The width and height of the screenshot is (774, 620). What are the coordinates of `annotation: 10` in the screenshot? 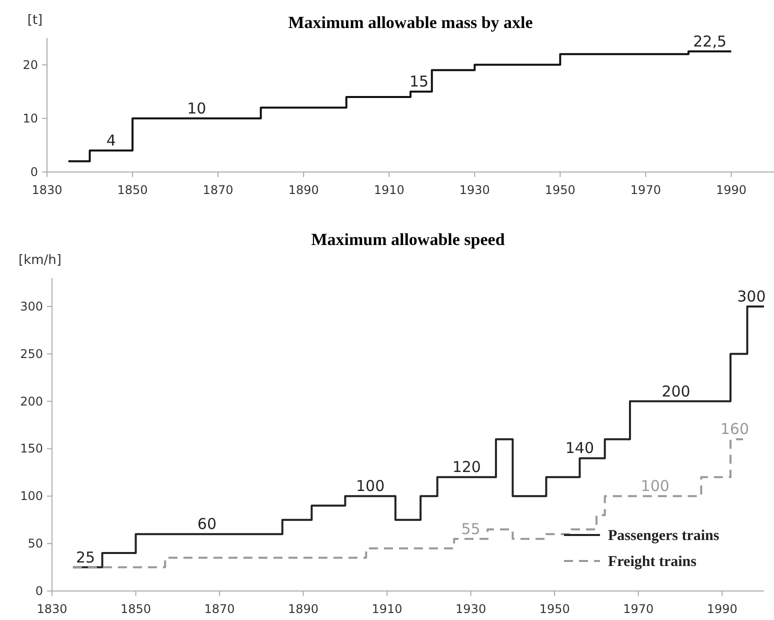 It's located at (196, 108).